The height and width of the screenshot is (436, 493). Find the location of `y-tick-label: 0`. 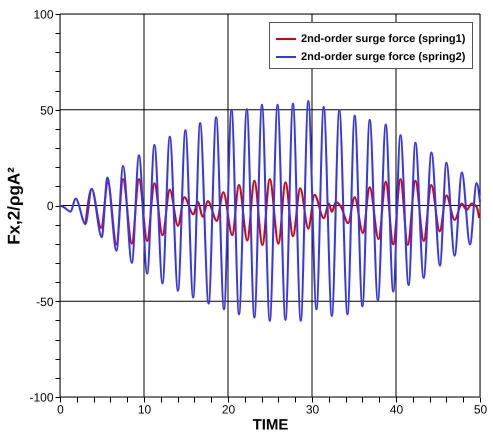

y-tick-label: 0 is located at coordinates (50, 206).